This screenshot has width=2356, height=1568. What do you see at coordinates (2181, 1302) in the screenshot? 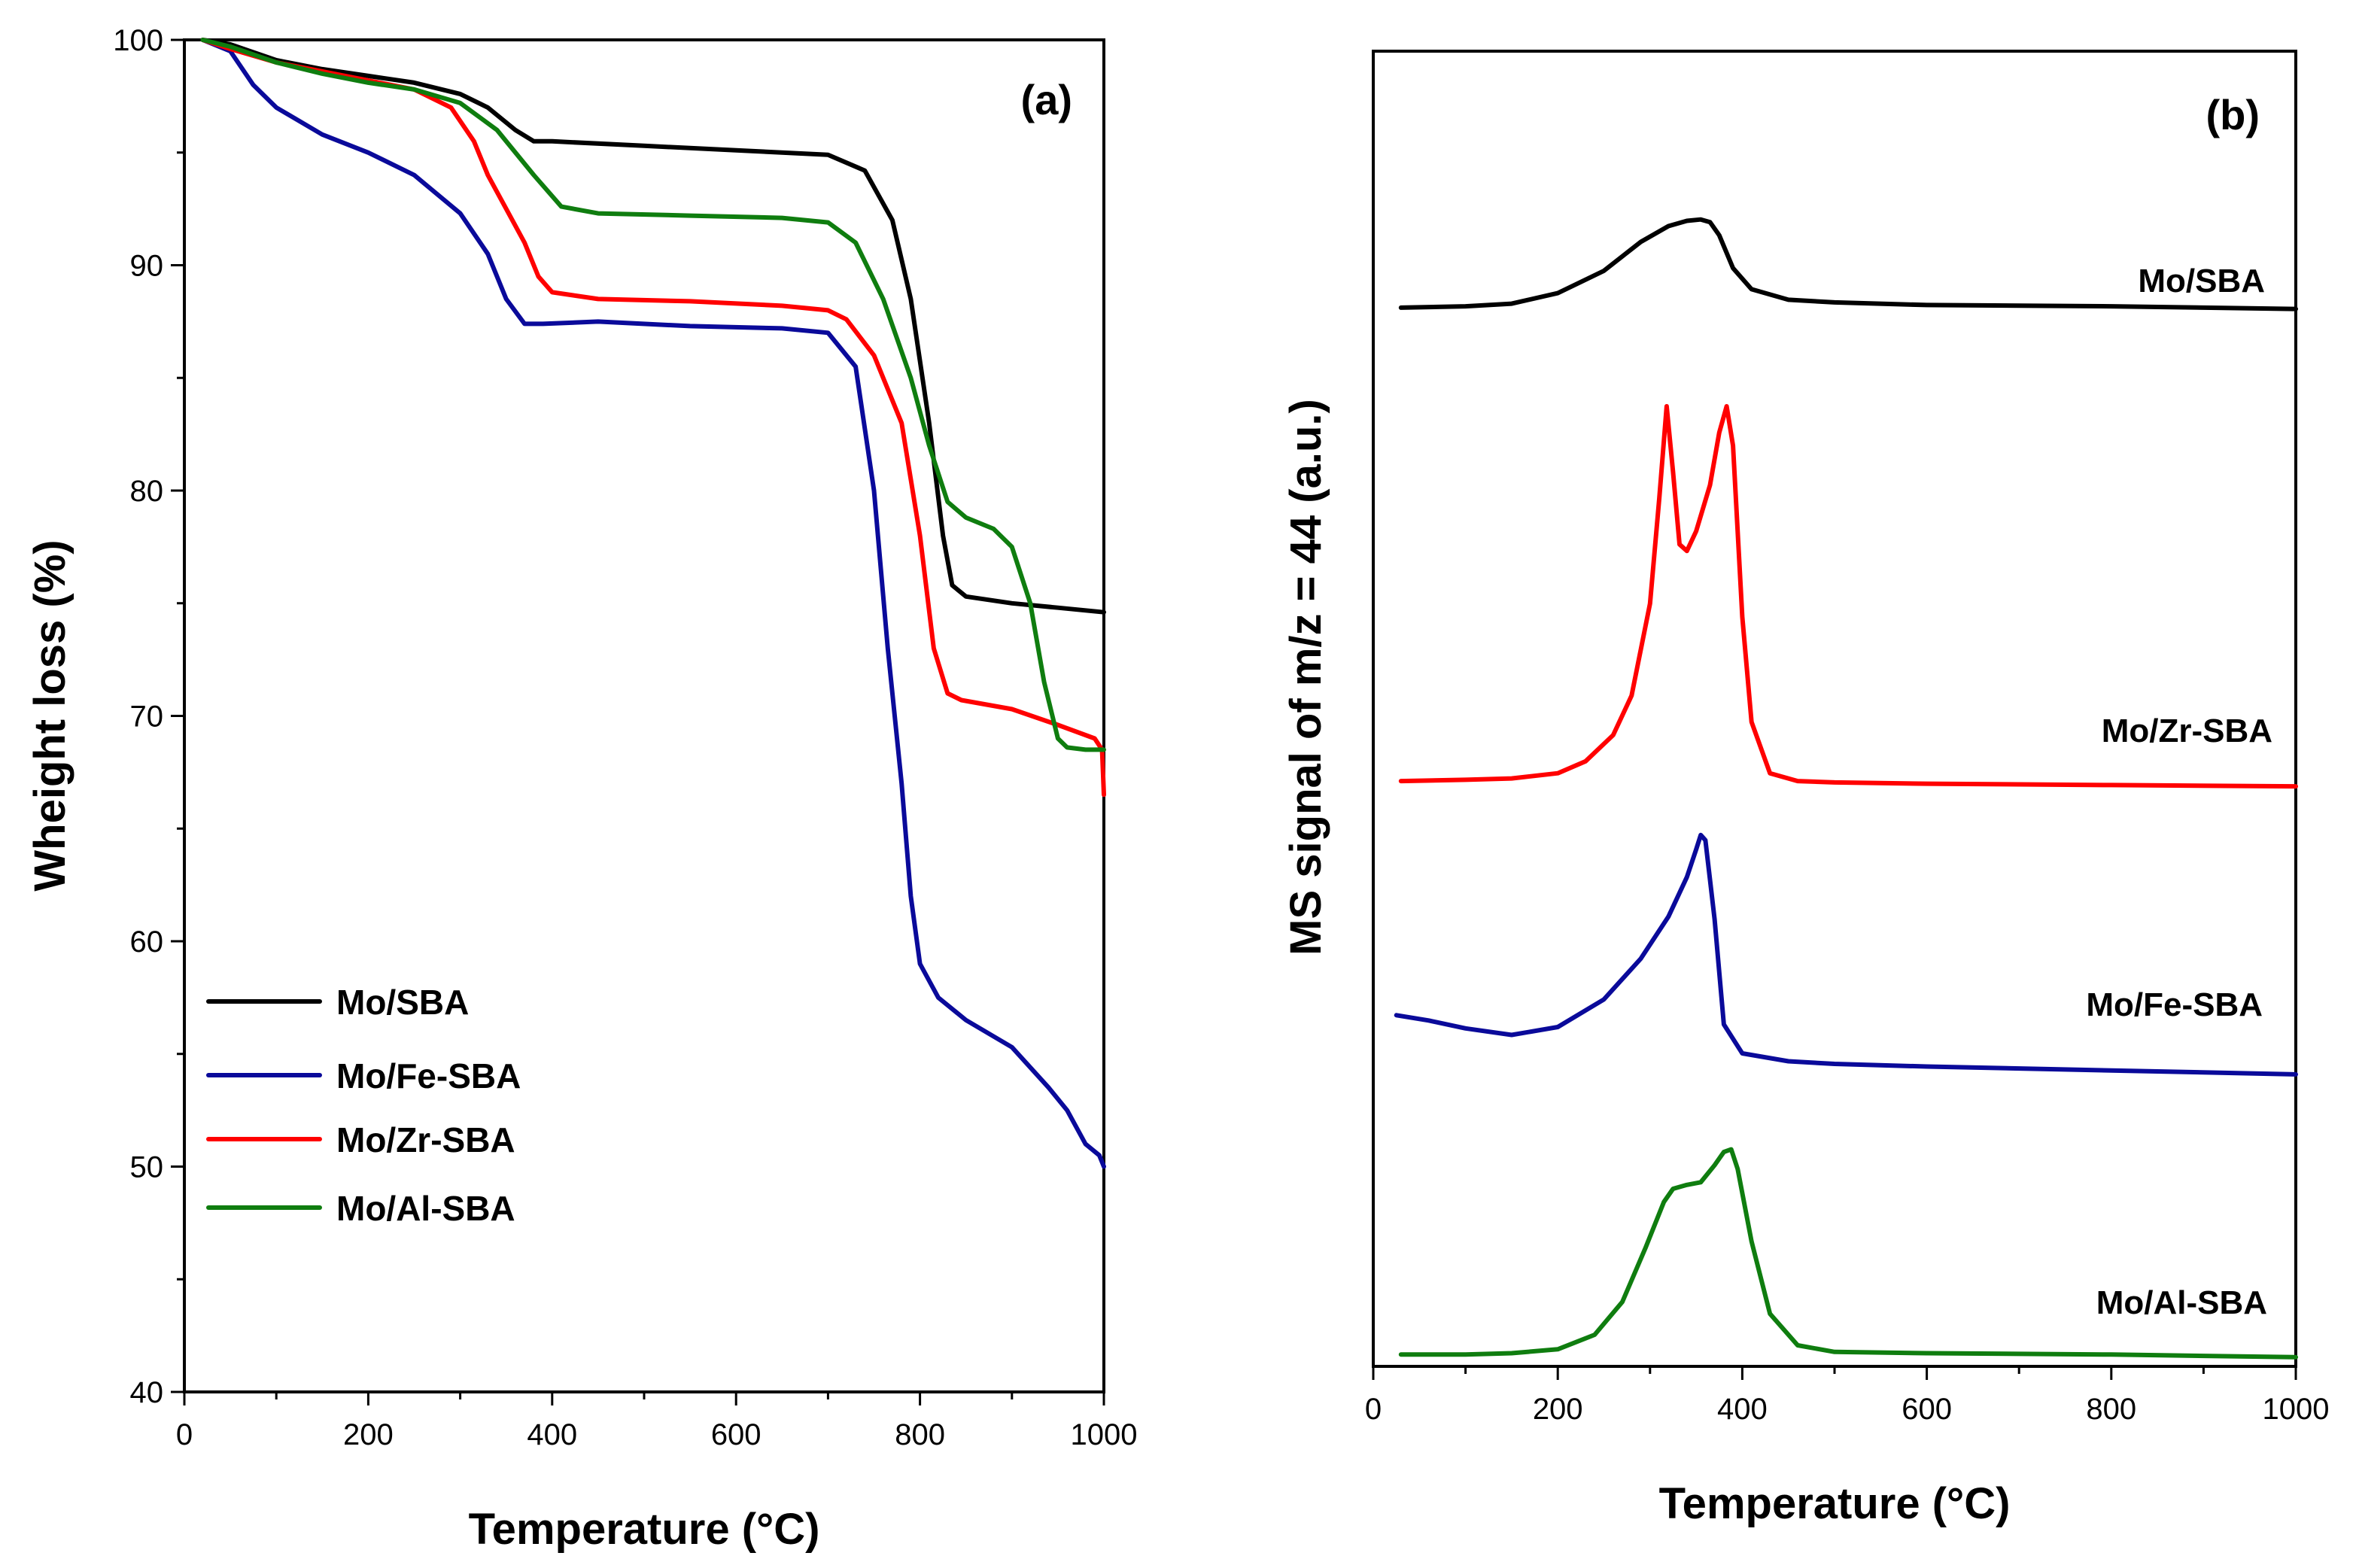
I see `series-label-mo-al-sba: Mo/Al-SBA` at bounding box center [2181, 1302].